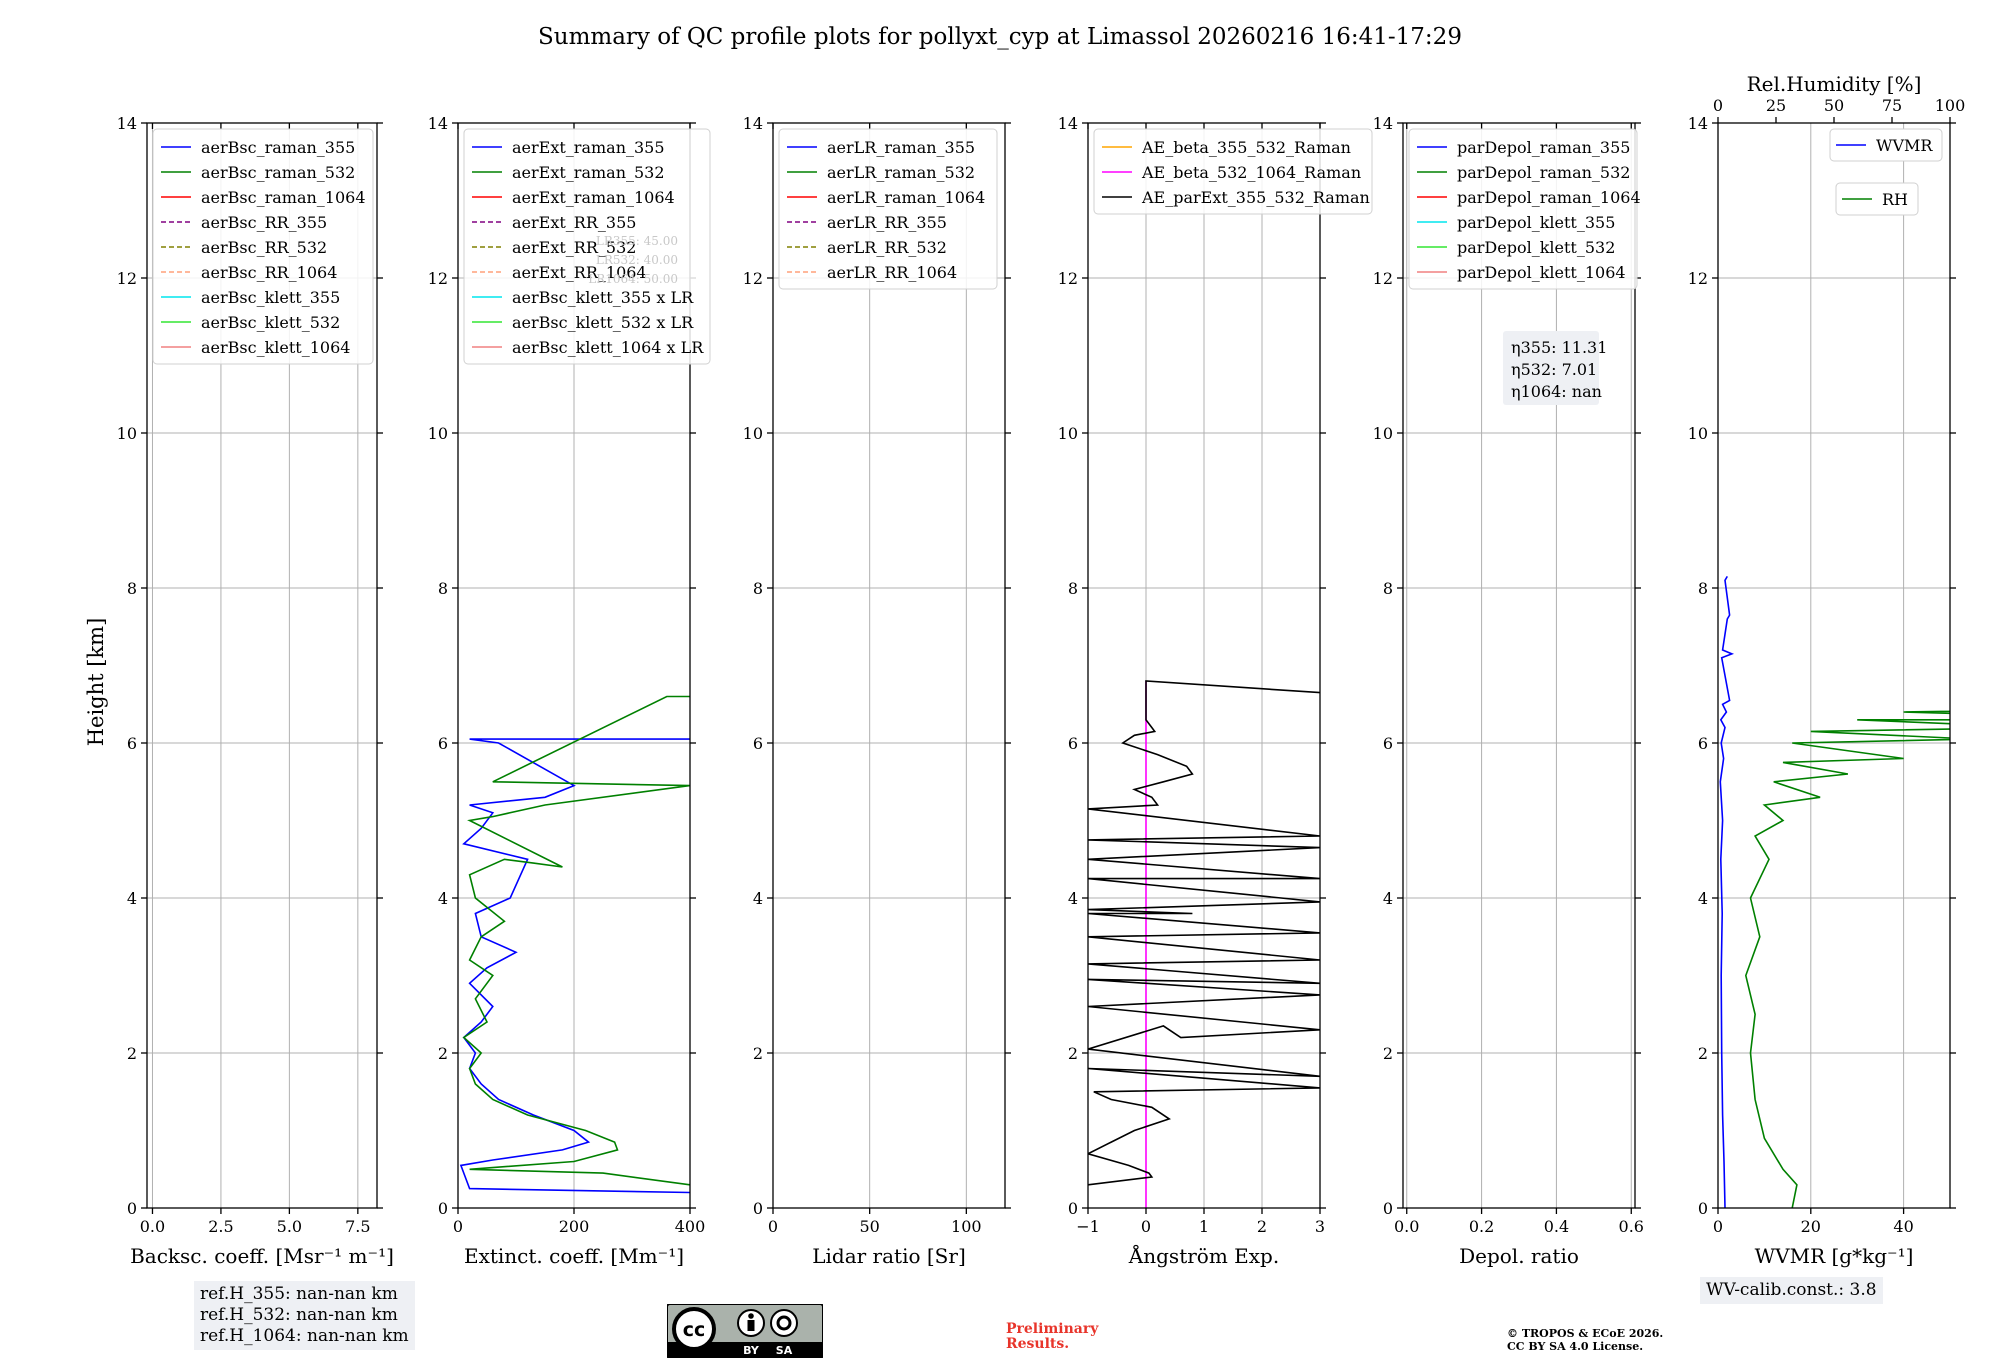 This screenshot has height=1360, width=2000. Describe the element at coordinates (1811, 1226) in the screenshot. I see `x-tick-label: 20` at that location.